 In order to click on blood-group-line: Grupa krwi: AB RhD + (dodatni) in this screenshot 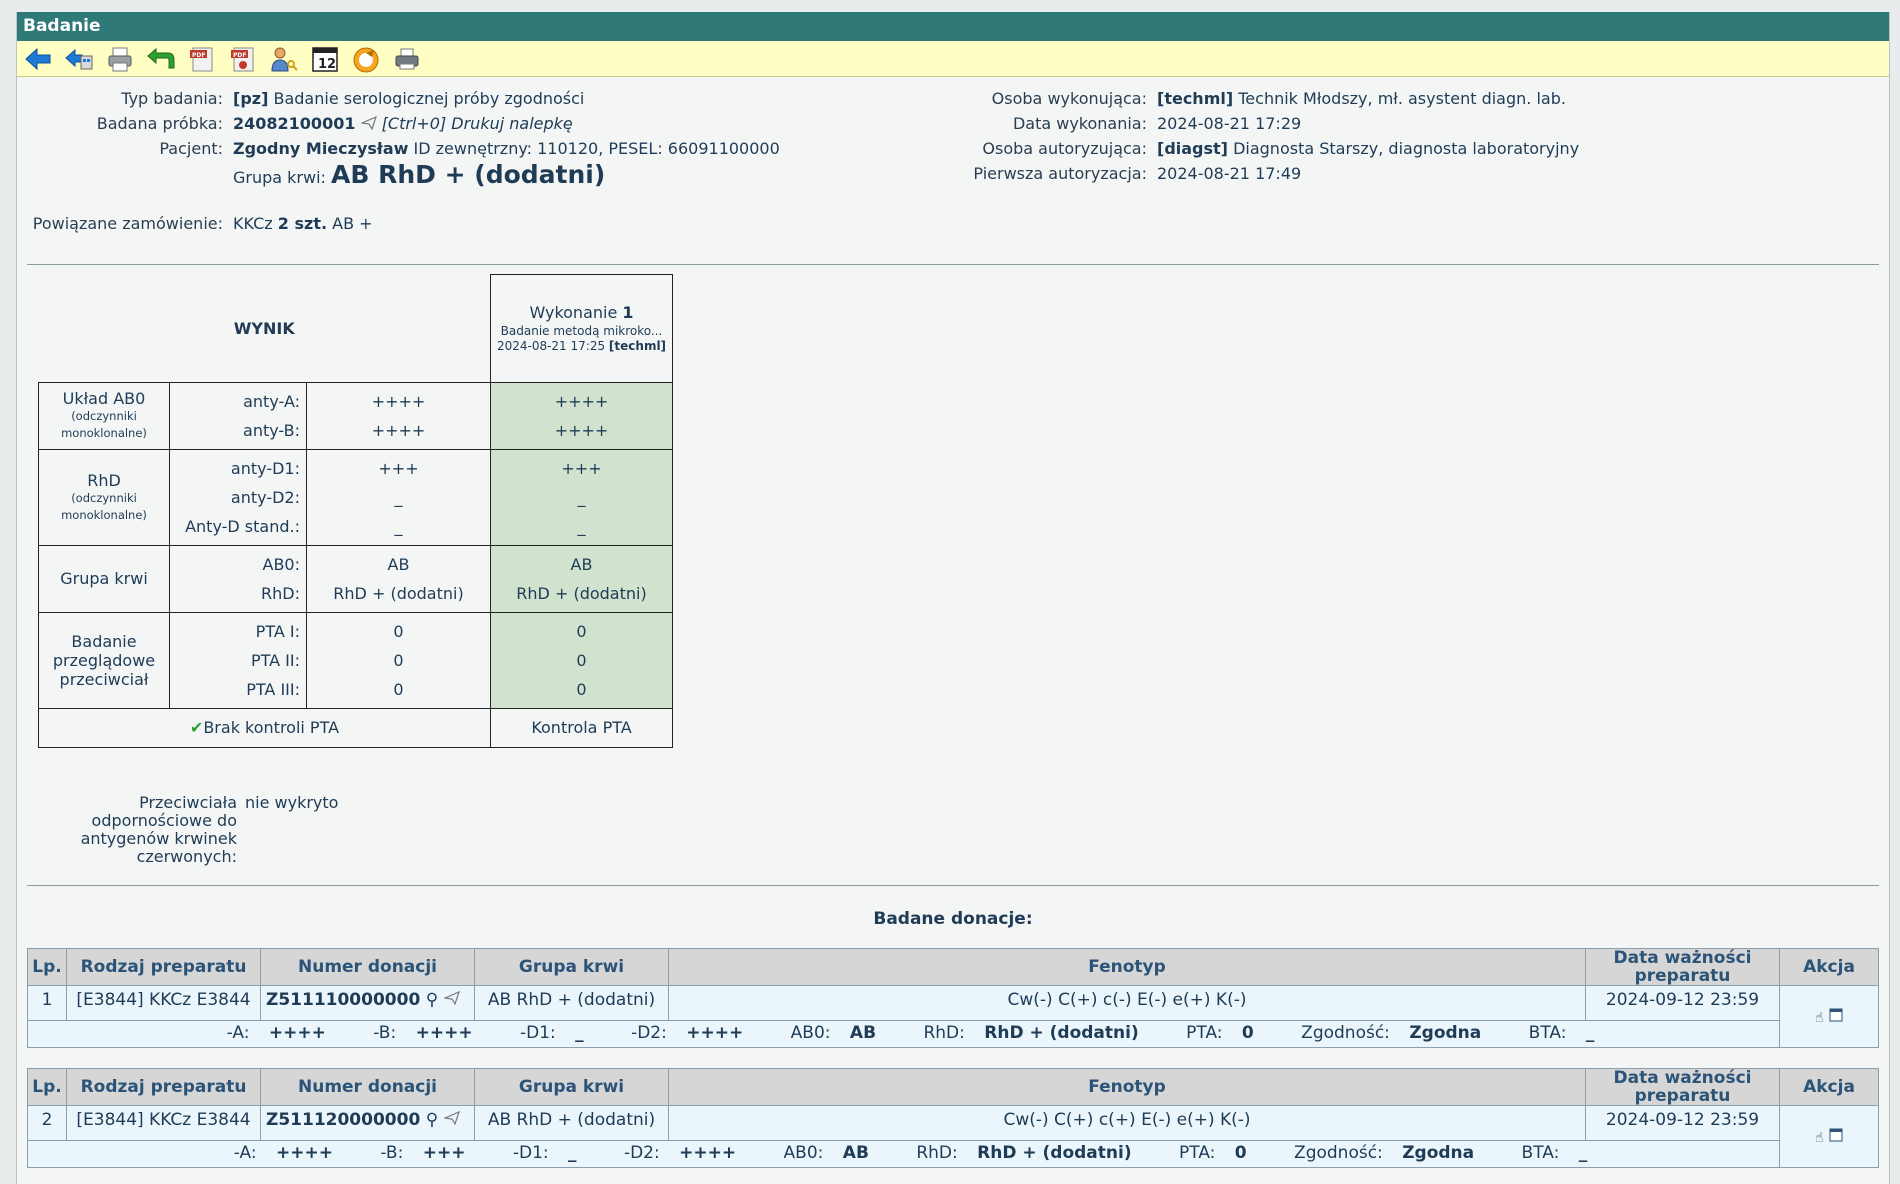, I will do `click(419, 174)`.